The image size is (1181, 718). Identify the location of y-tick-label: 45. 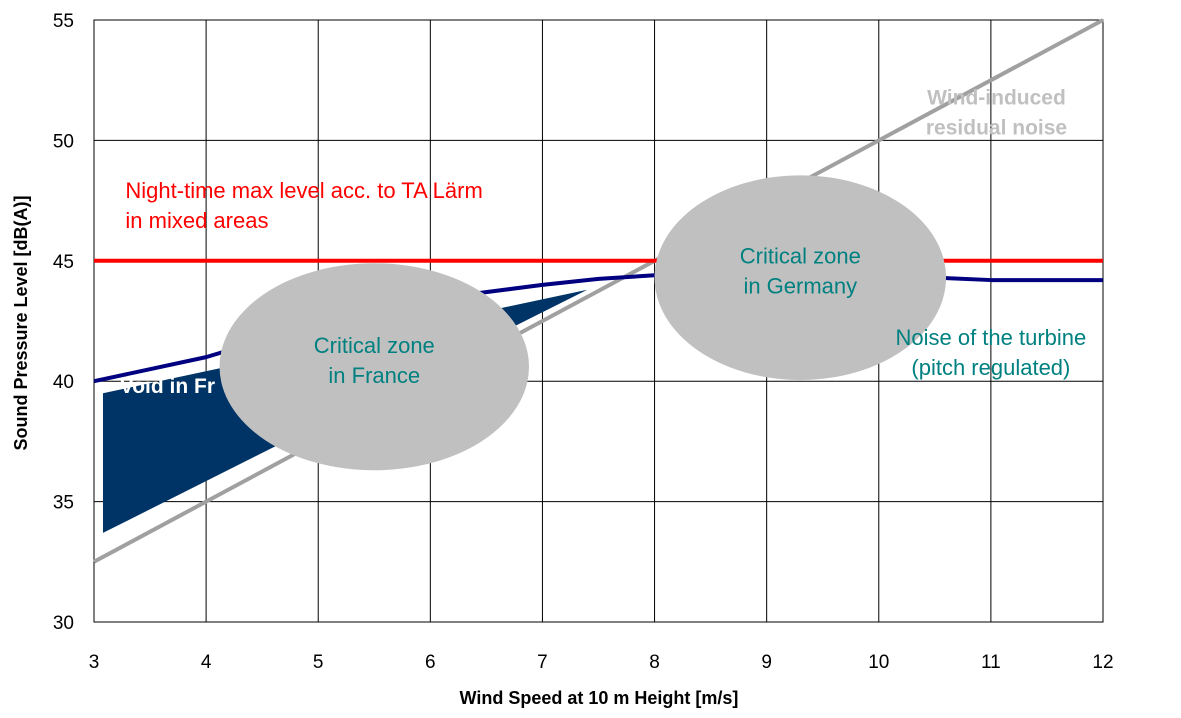
(63, 262).